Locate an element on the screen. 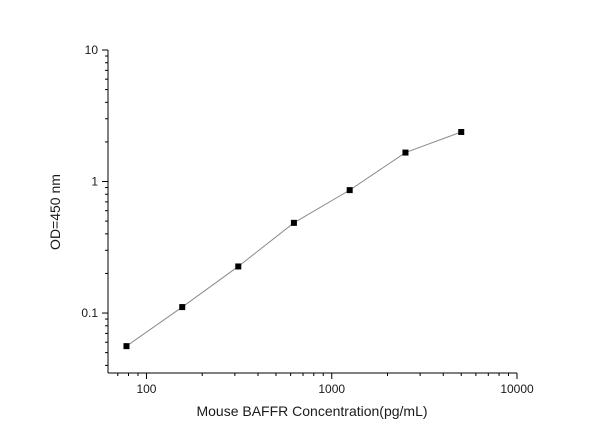 The width and height of the screenshot is (600, 447). x-tick-label: 100 is located at coordinates (146, 389).